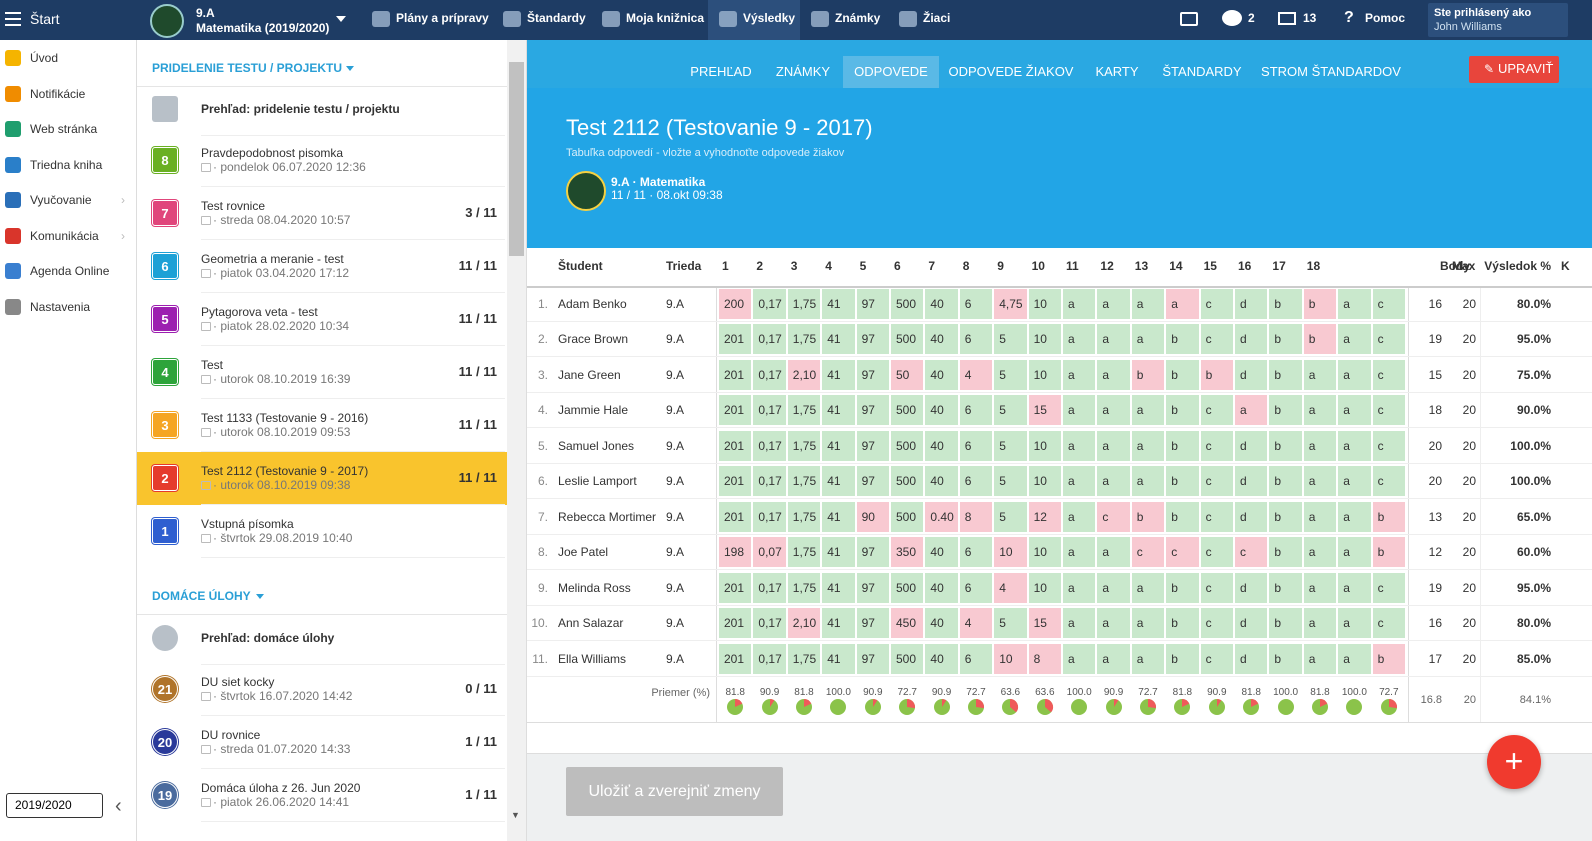 Image resolution: width=1592 pixels, height=841 pixels. I want to click on item-title: DU siet kocky, so click(238, 682).